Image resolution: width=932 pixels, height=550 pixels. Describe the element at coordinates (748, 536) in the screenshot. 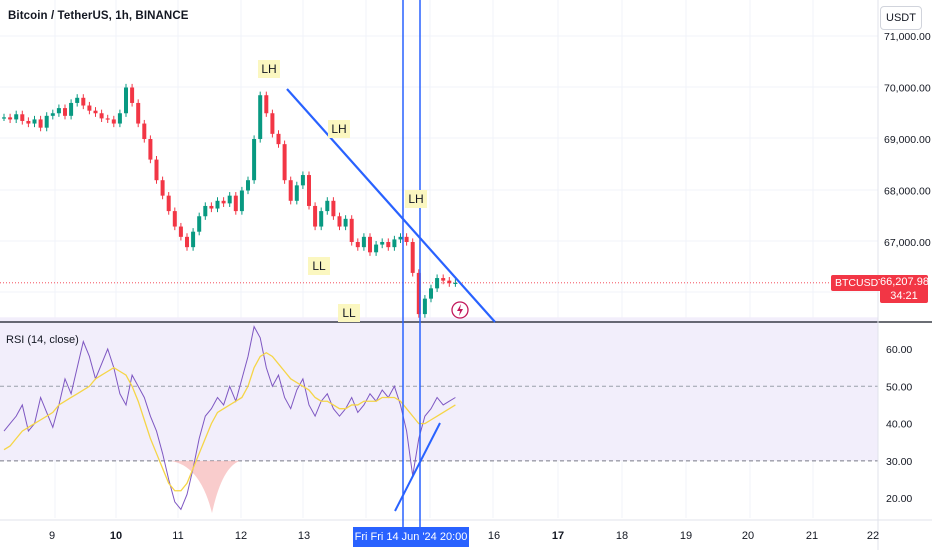

I see `time-axis-label: 20` at that location.